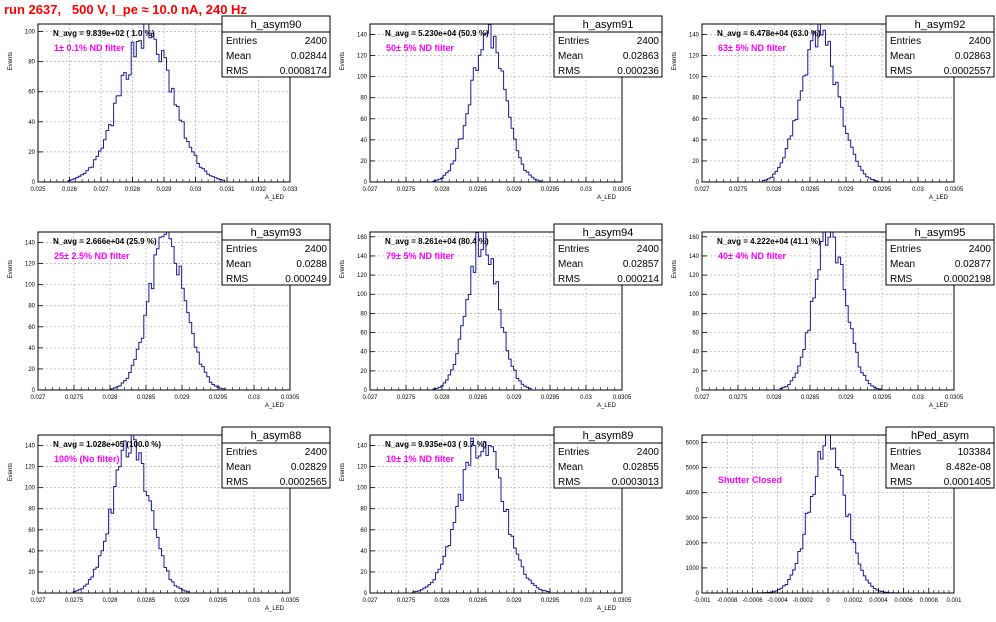 The image size is (996, 622). What do you see at coordinates (437, 241) in the screenshot?
I see `navg-label: N_avg = 8.261e+04 (80.4 %)` at bounding box center [437, 241].